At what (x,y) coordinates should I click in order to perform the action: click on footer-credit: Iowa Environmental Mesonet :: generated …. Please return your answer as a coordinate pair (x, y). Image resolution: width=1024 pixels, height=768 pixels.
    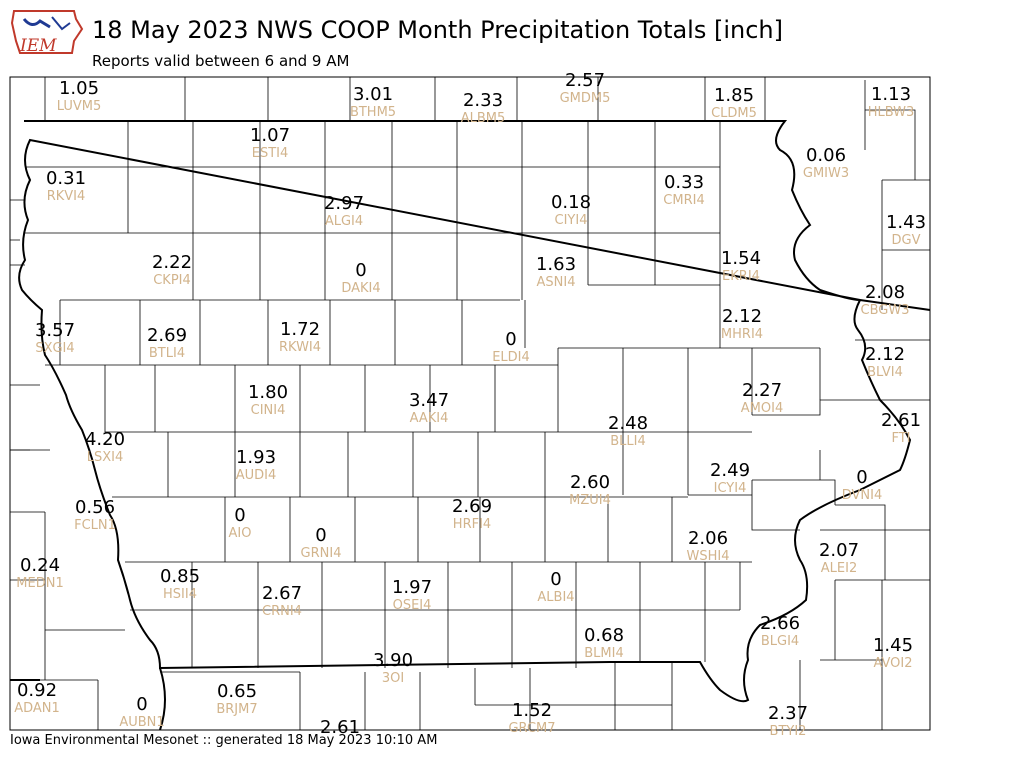
    Looking at the image, I should click on (224, 740).